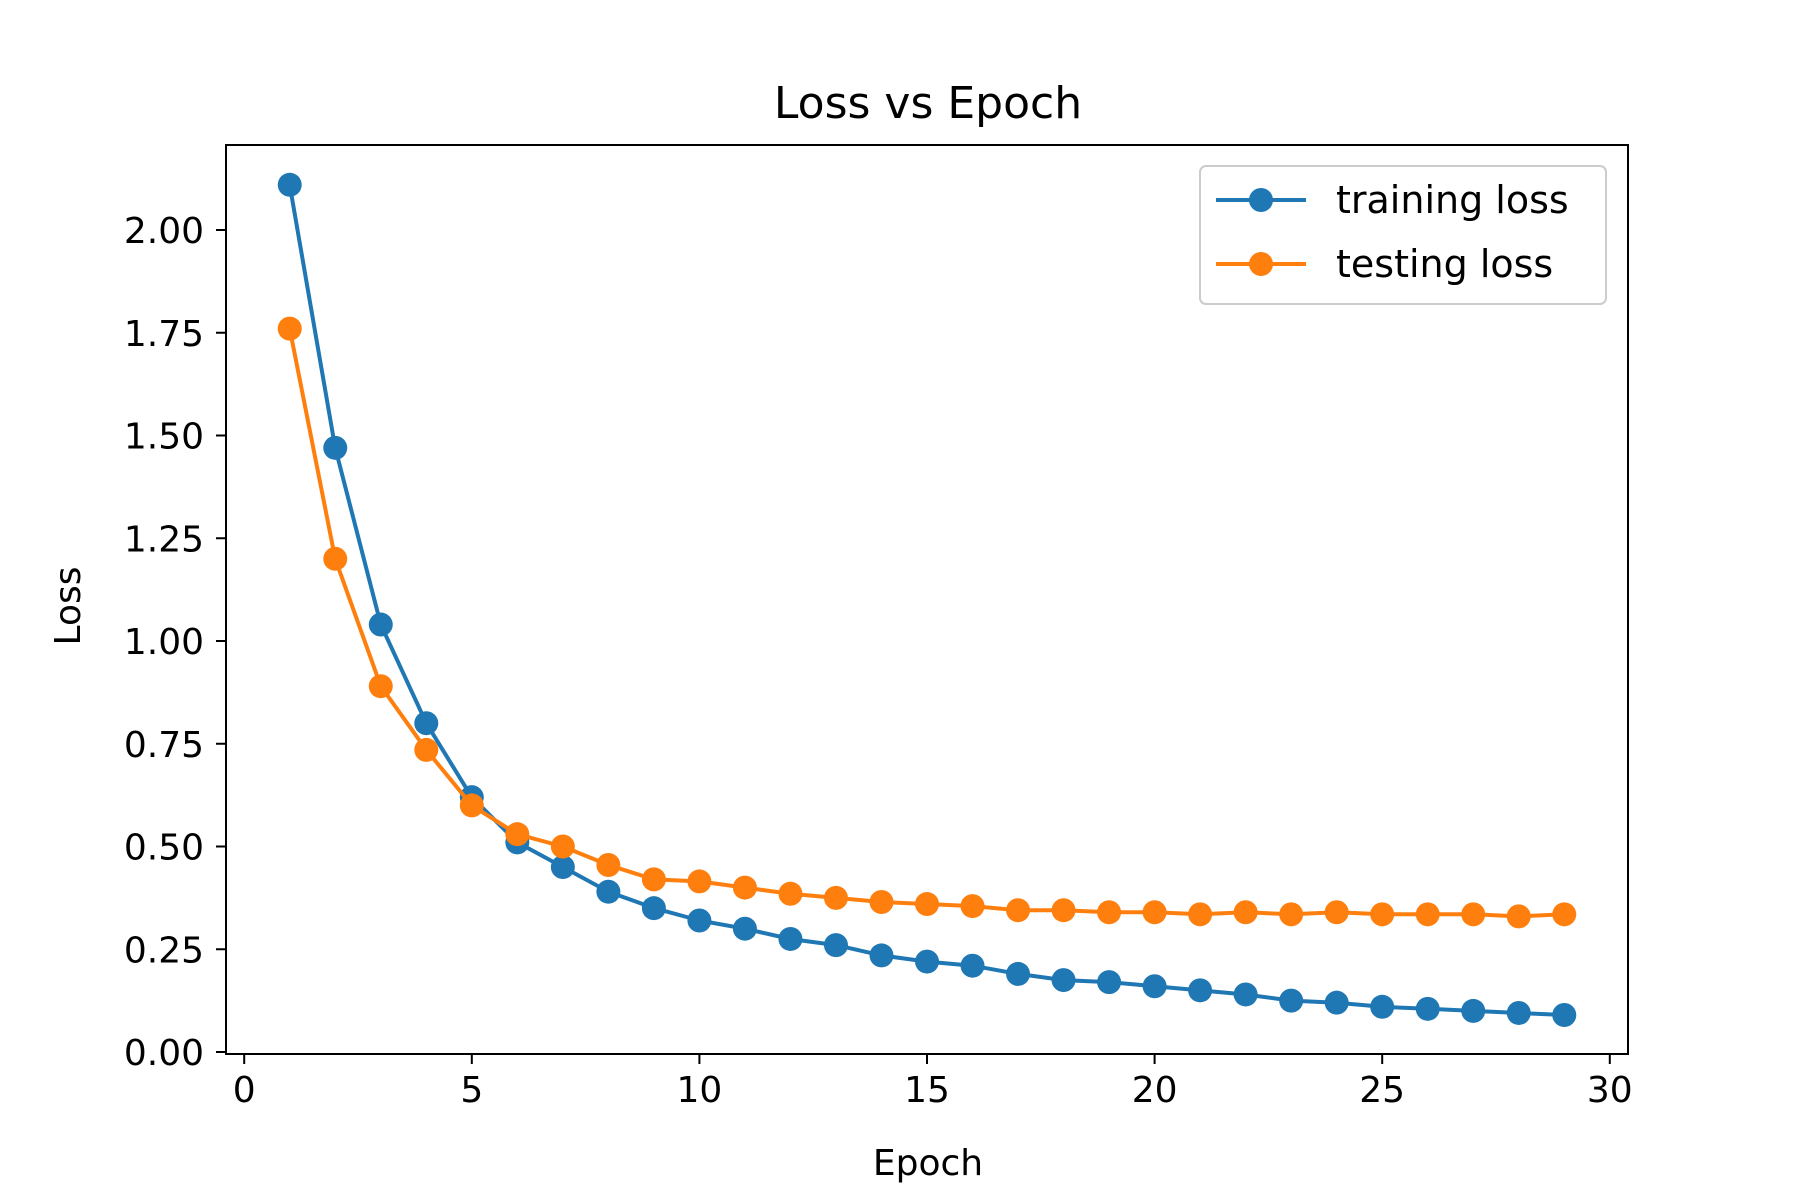 This screenshot has width=1800, height=1200. What do you see at coordinates (164, 745) in the screenshot?
I see `y-tick-label: 0.75` at bounding box center [164, 745].